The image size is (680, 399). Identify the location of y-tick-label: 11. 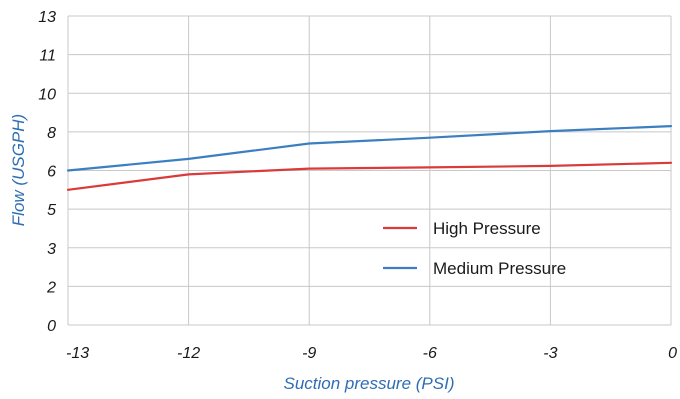
(47, 56).